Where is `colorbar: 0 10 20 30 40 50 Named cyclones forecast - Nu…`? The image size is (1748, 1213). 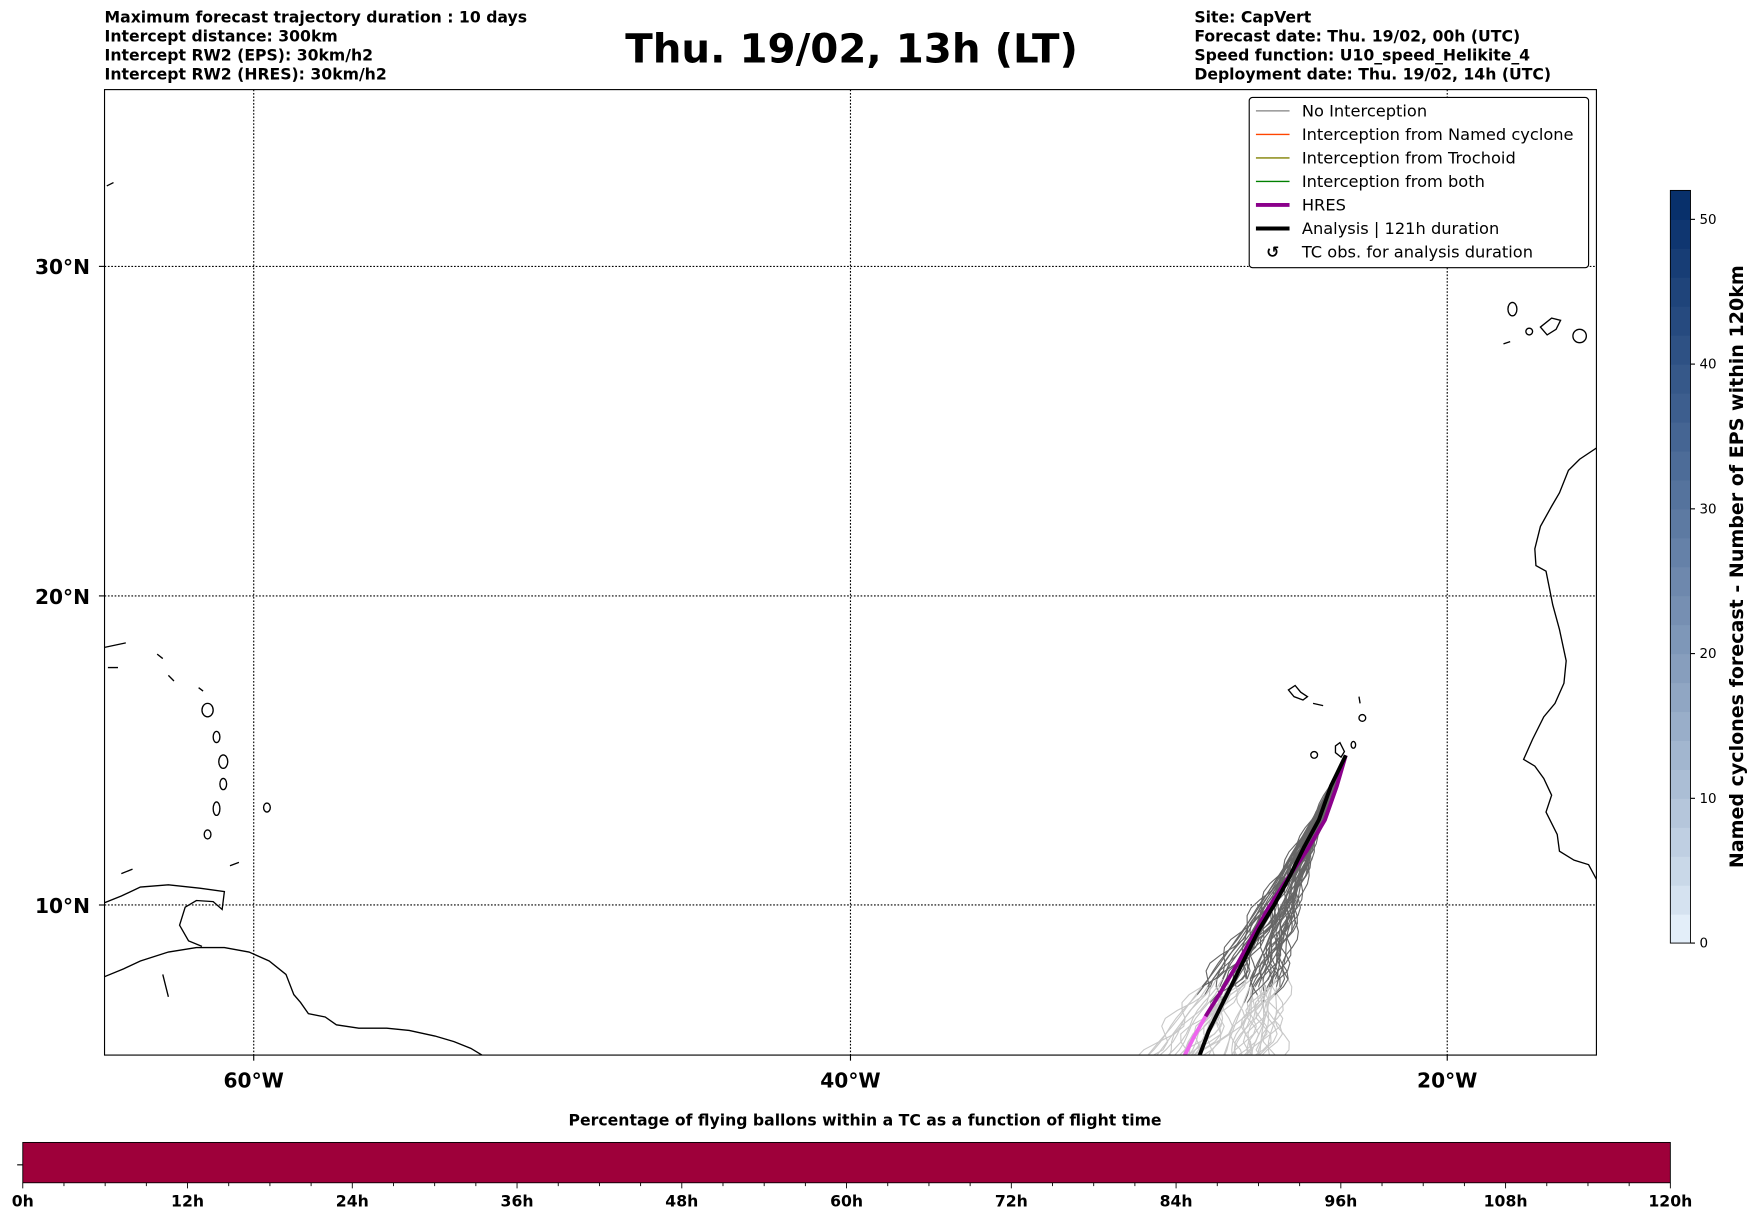 colorbar: 0 10 20 30 40 50 Named cyclones forecast - Nu… is located at coordinates (1708, 570).